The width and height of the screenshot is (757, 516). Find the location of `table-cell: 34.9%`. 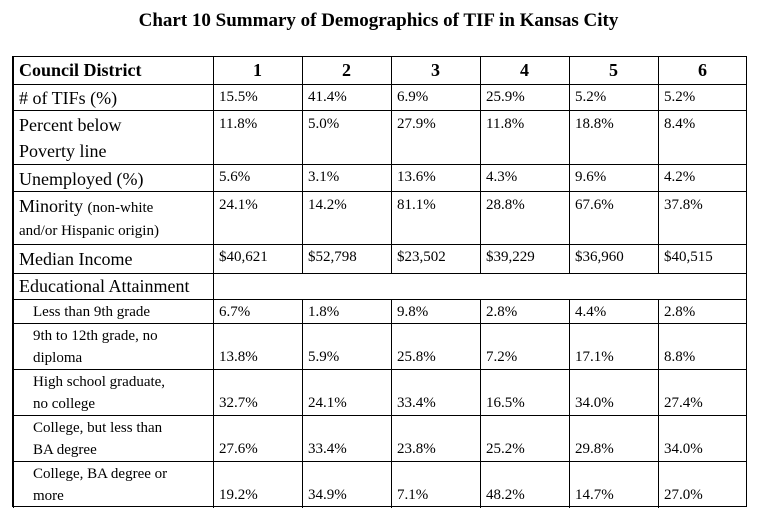

table-cell: 34.9% is located at coordinates (327, 495).